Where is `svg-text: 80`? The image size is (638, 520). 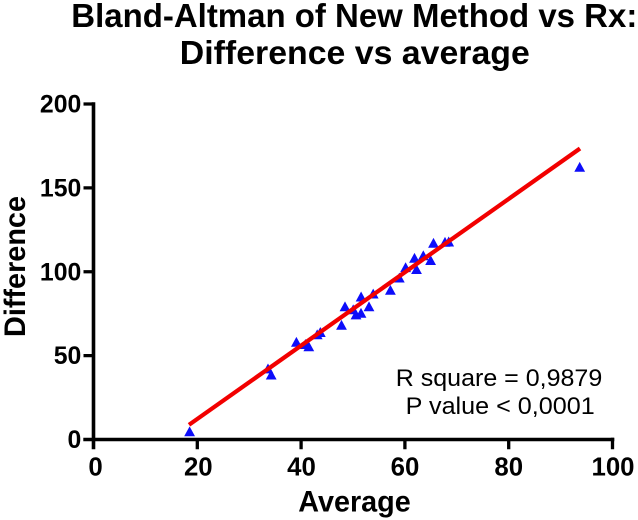
svg-text: 80 is located at coordinates (508, 467).